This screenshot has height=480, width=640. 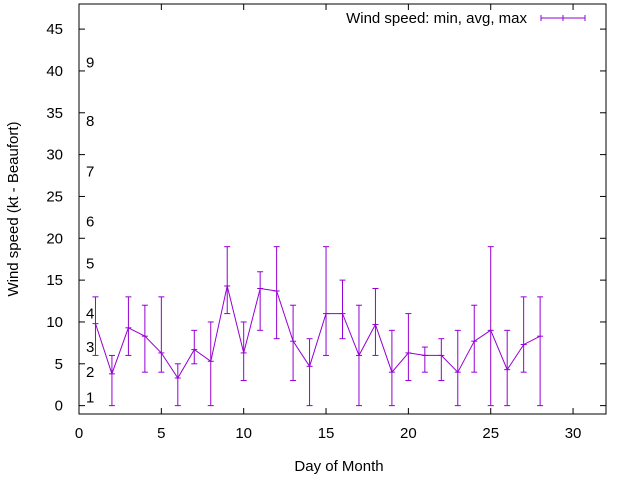 I want to click on y-axis-label: Wind speed (kt - Beaufort), so click(x=13, y=208).